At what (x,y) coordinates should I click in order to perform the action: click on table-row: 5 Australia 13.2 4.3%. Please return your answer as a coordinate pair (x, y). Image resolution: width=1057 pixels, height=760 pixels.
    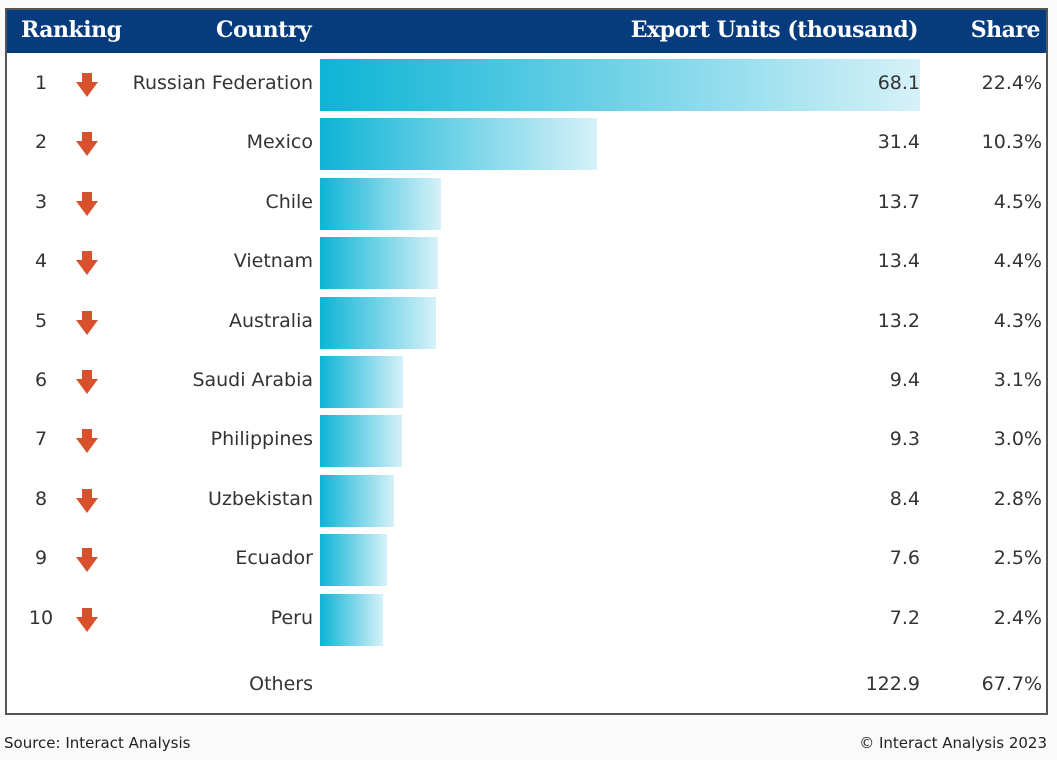
    Looking at the image, I should click on (526, 323).